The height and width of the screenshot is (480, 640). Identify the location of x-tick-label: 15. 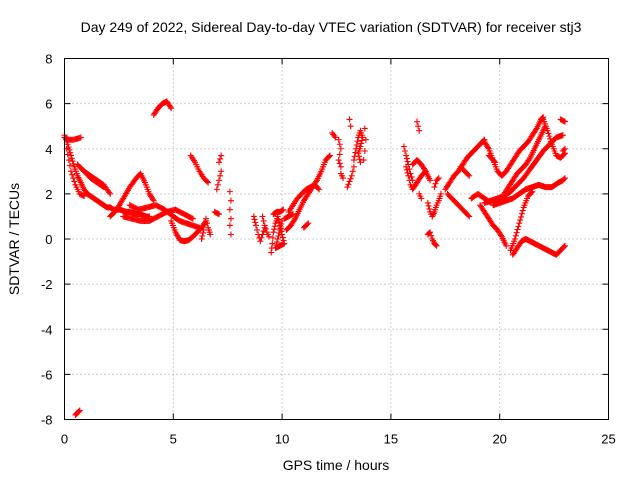
(391, 439).